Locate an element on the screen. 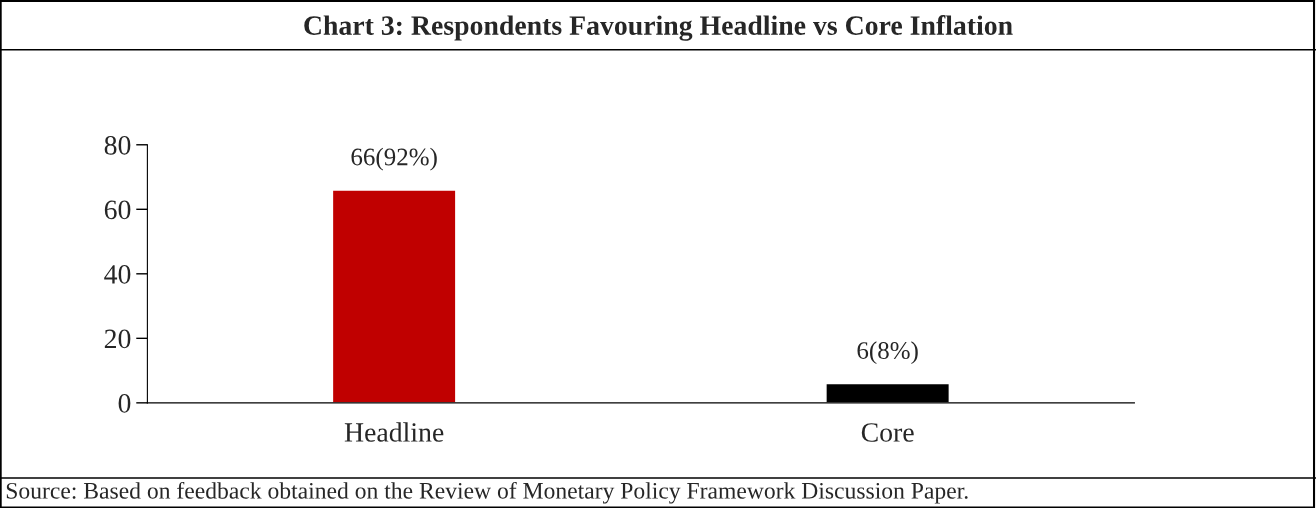  y-tick-label: 80 is located at coordinates (117, 145).